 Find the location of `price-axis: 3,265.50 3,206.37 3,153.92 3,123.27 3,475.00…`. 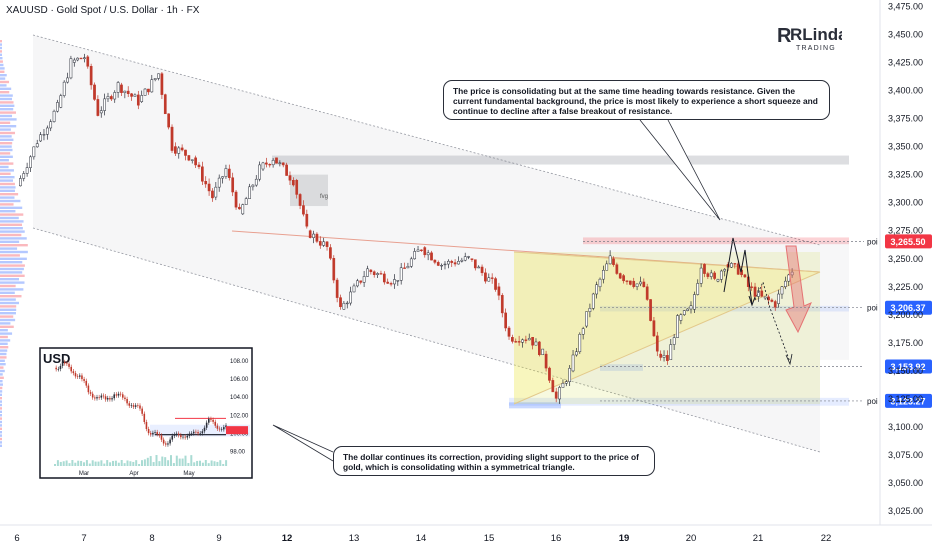

price-axis: 3,265.50 3,206.37 3,153.92 3,123.27 3,475.00… is located at coordinates (908, 258).